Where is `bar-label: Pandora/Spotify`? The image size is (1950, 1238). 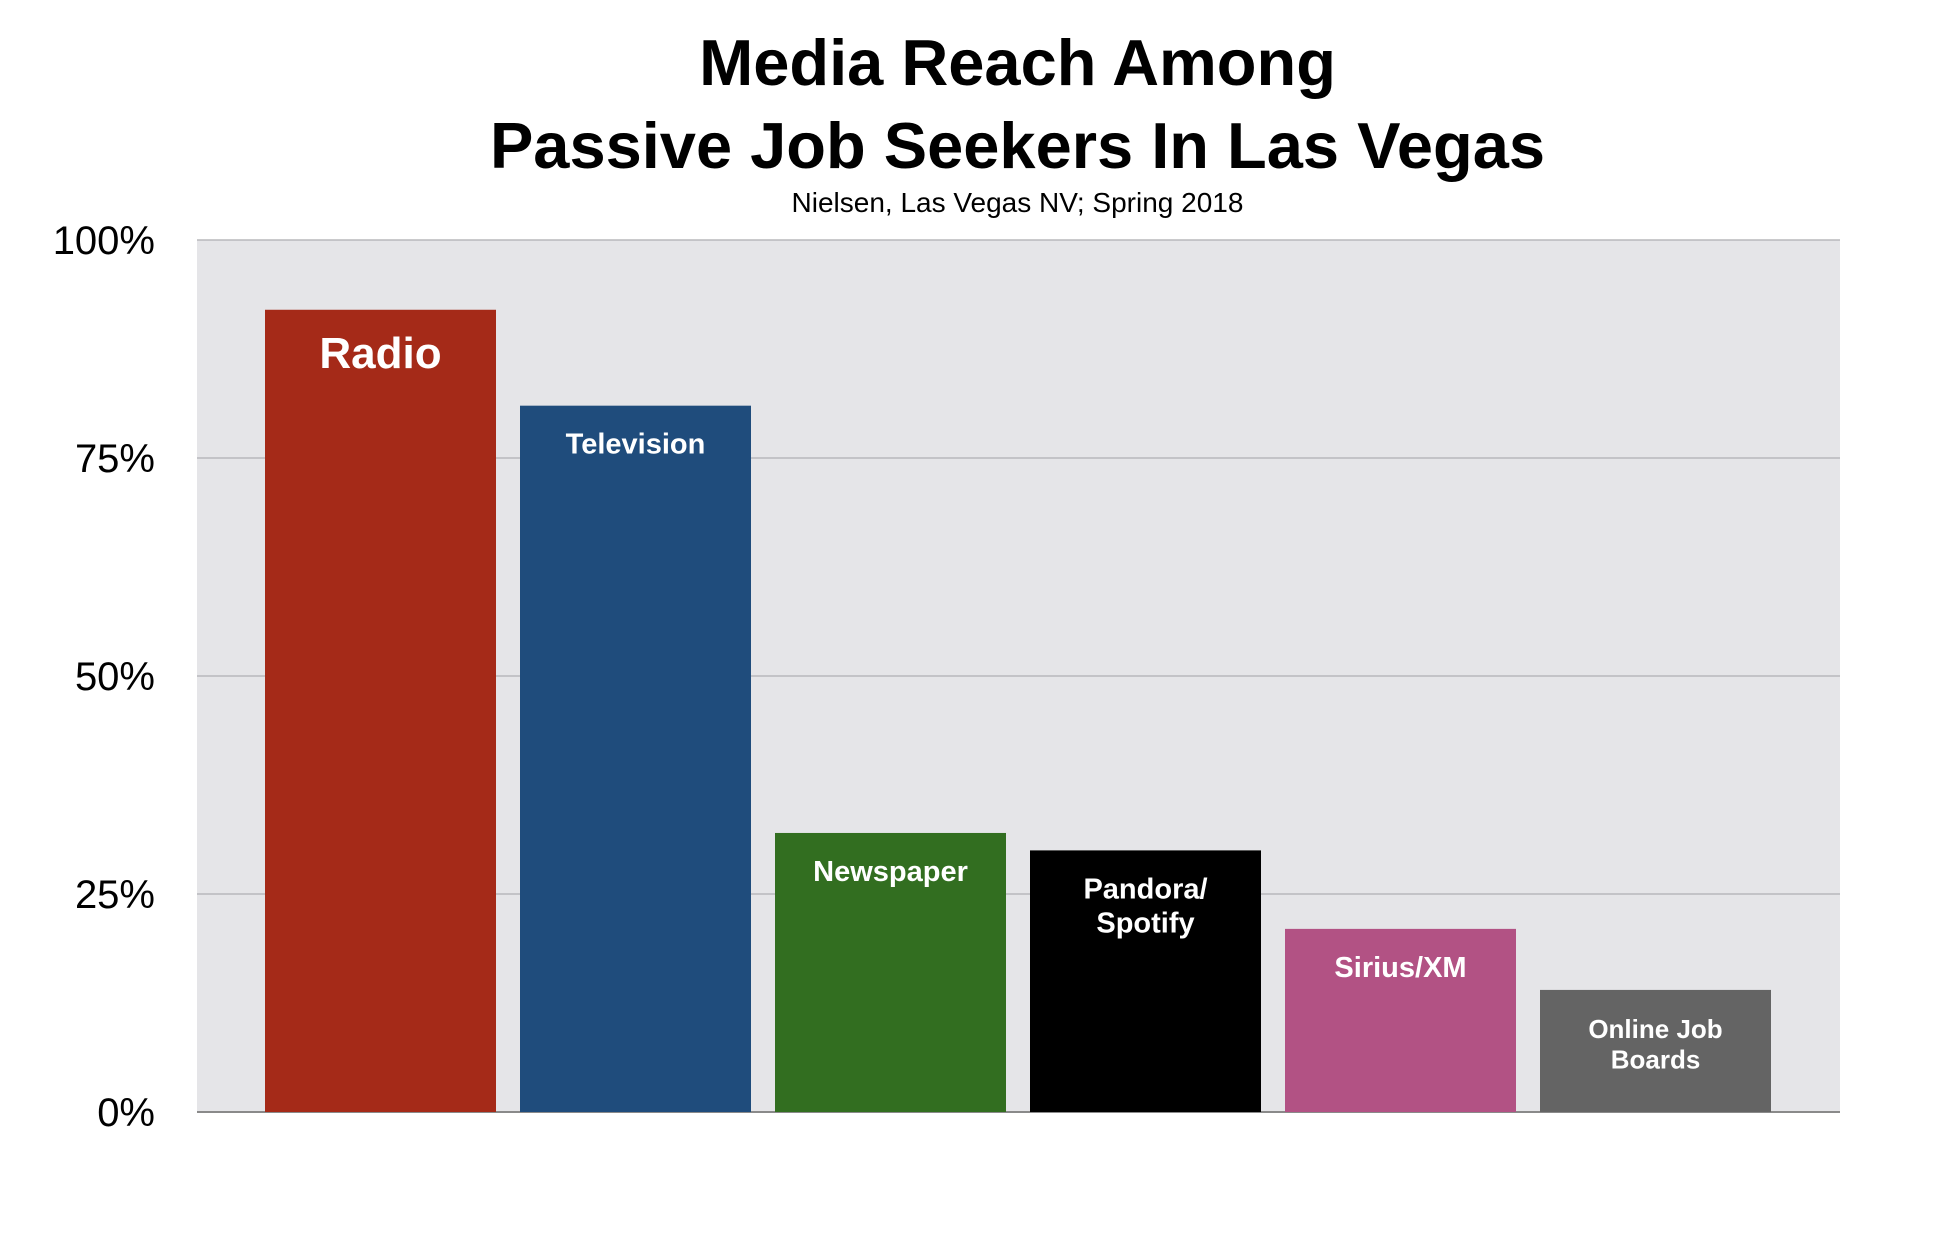 bar-label: Pandora/Spotify is located at coordinates (1145, 906).